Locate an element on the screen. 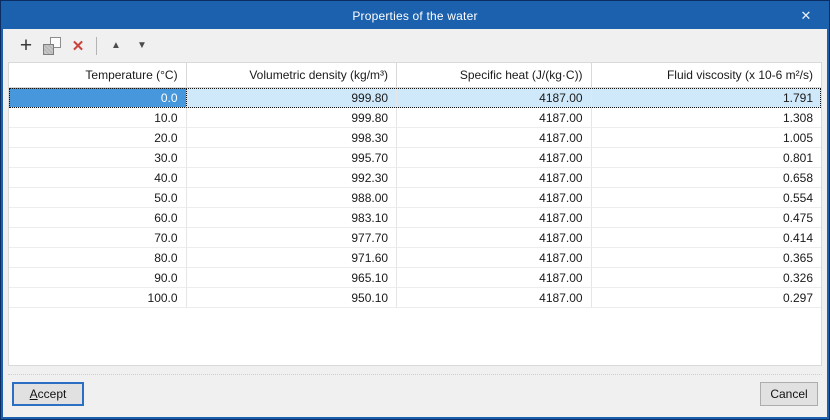 The image size is (830, 420). table-cell: 80.0 is located at coordinates (98, 258).